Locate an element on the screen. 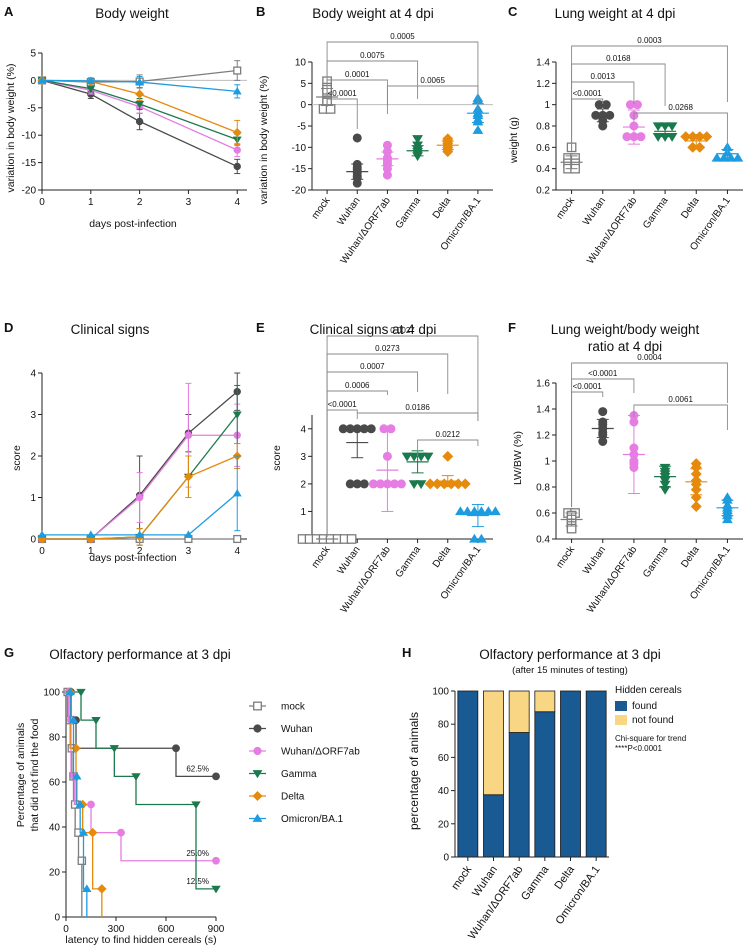  panel-b-x-tick-label: Delta is located at coordinates (442, 208).